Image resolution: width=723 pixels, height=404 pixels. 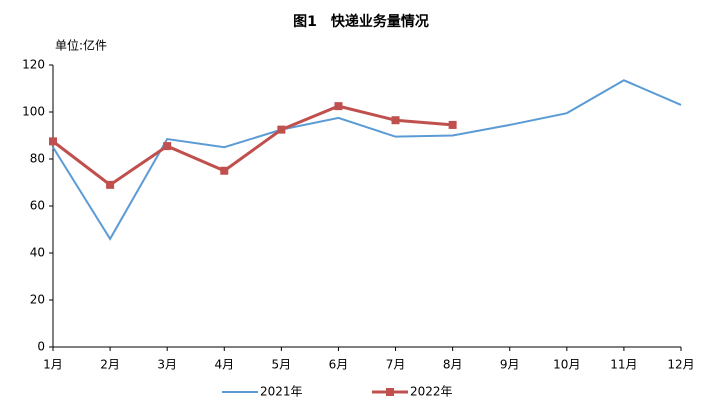 What do you see at coordinates (53, 365) in the screenshot?
I see `x-tick-label: 1月` at bounding box center [53, 365].